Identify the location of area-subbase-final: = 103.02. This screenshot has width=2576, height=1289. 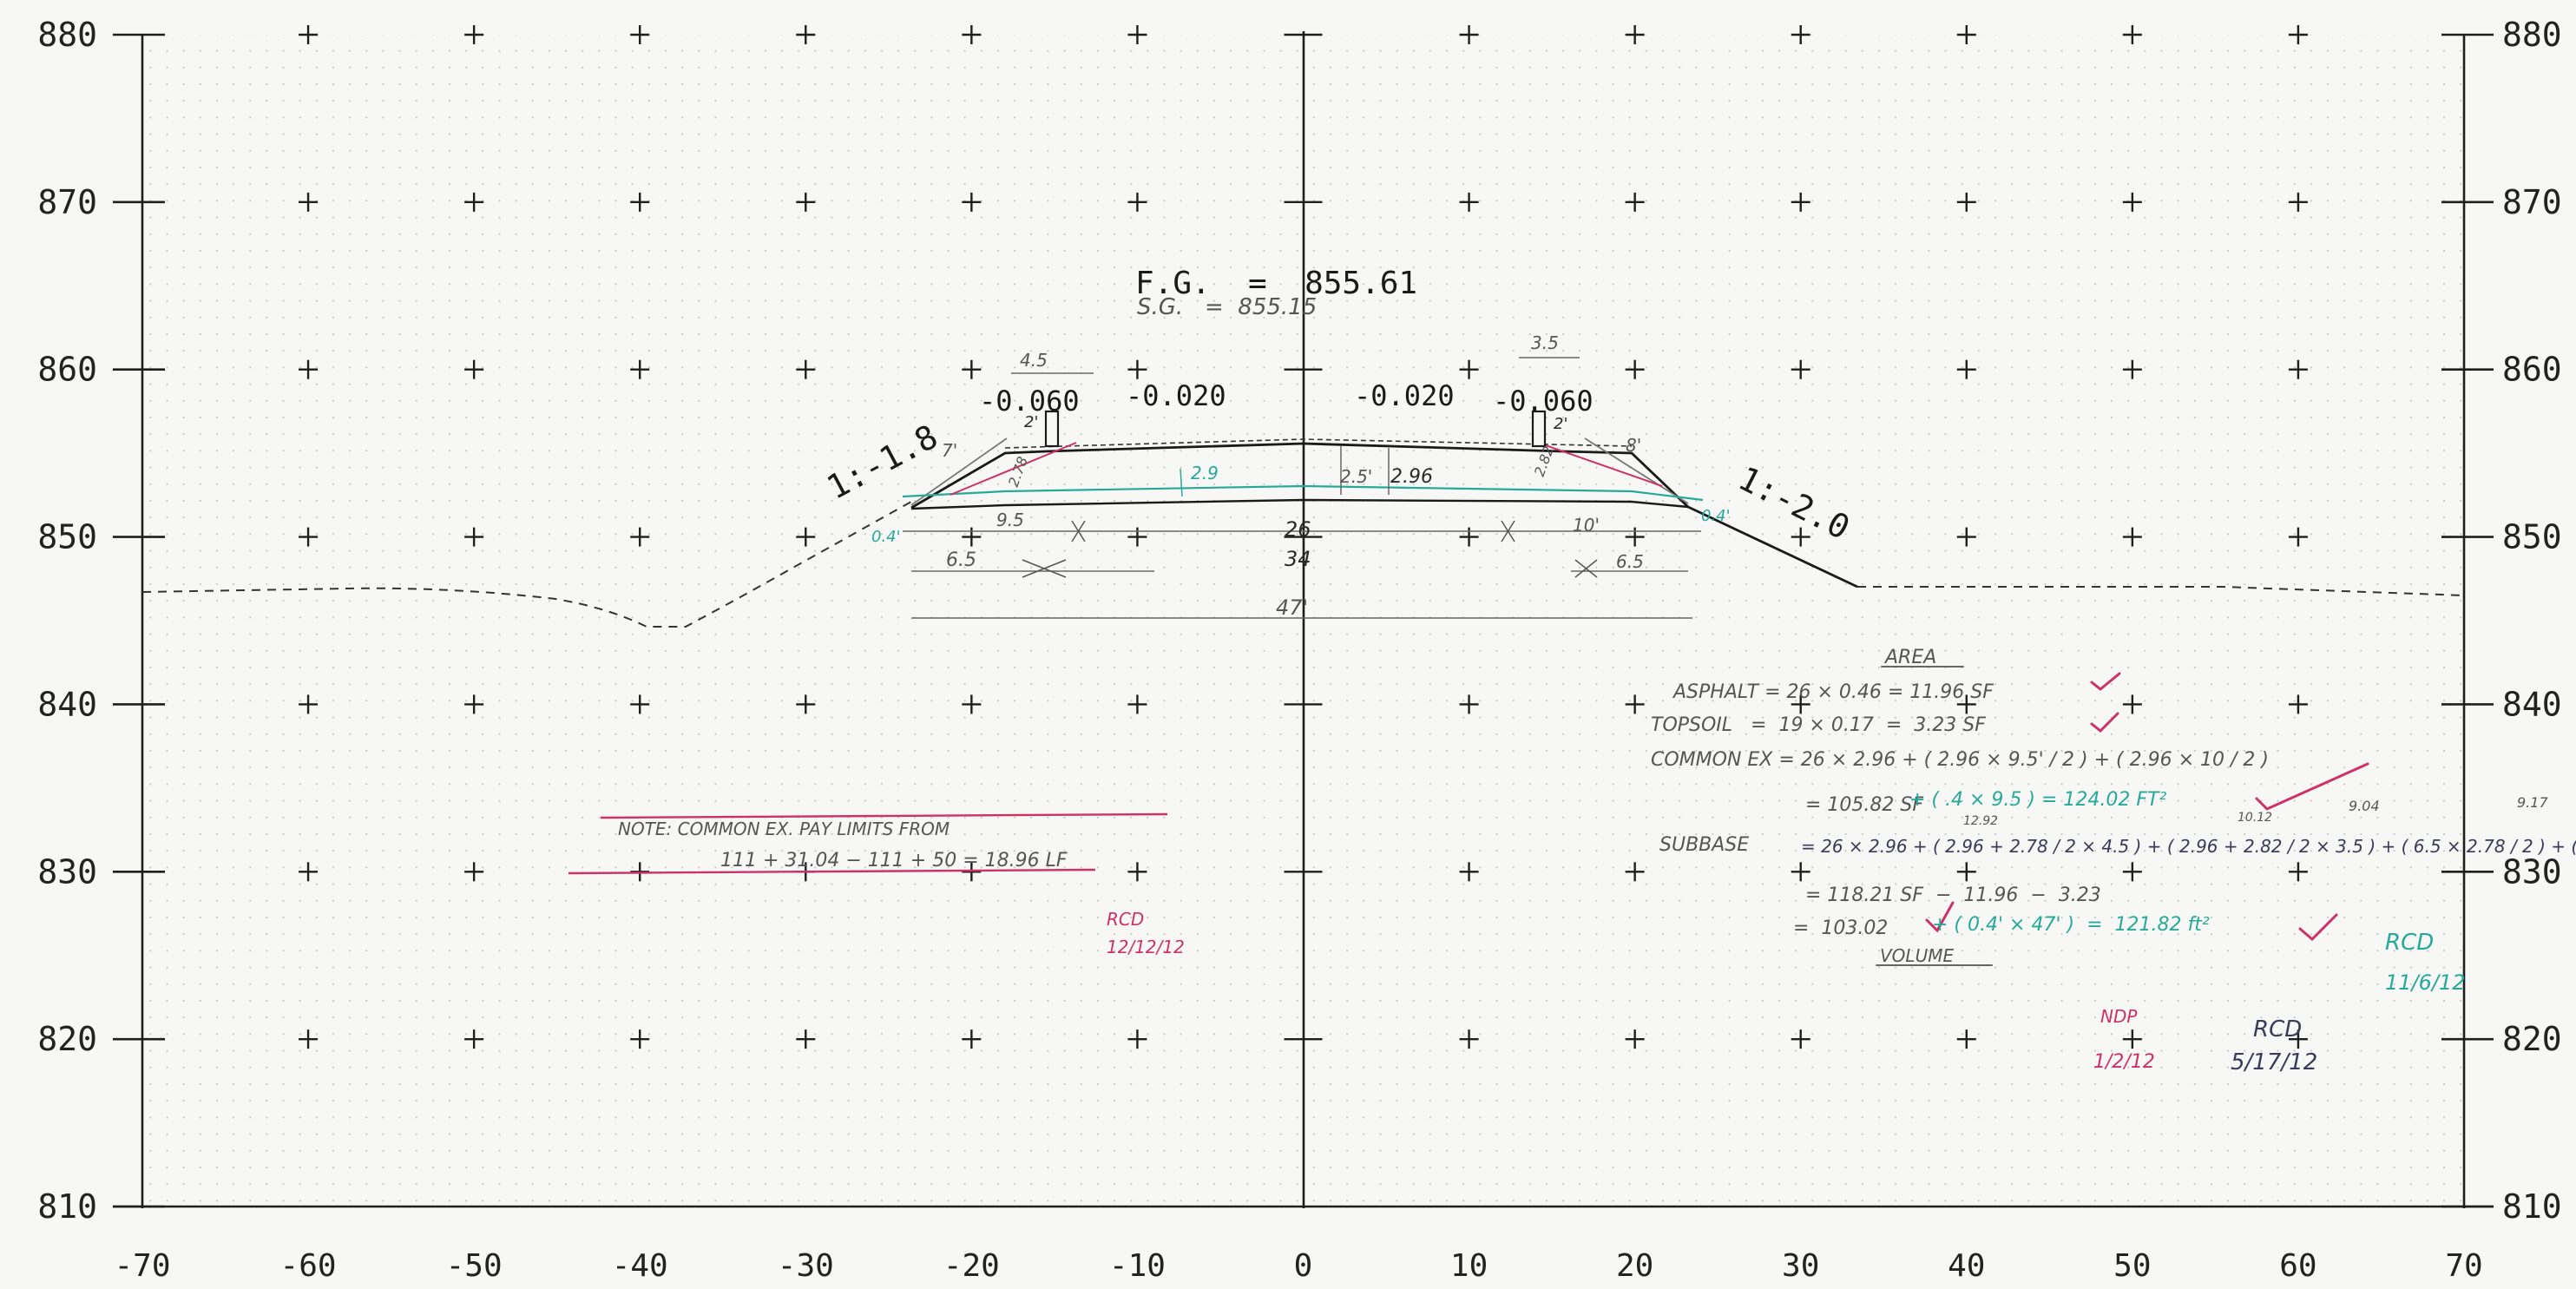
(1841, 928).